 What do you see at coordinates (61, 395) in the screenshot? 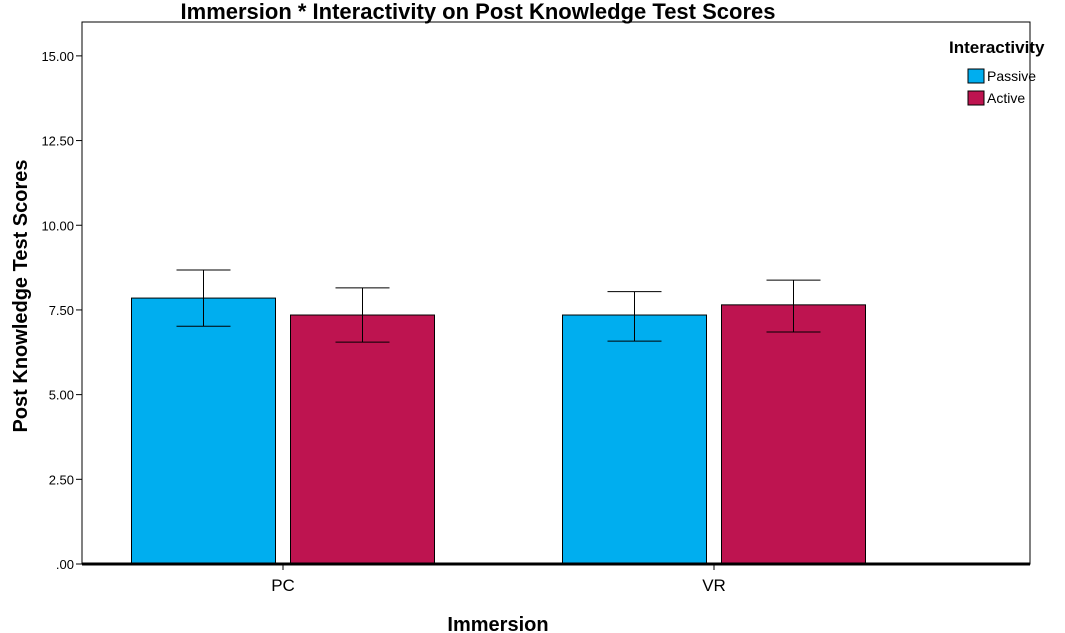
I see `y-tick-label: 5.00` at bounding box center [61, 395].